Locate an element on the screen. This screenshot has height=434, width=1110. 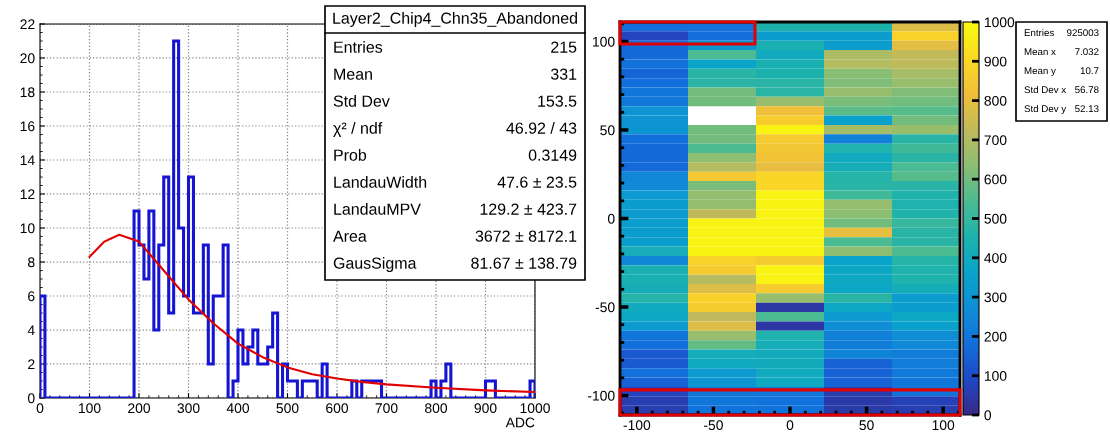
x-axis-title: ADC is located at coordinates (520, 422).